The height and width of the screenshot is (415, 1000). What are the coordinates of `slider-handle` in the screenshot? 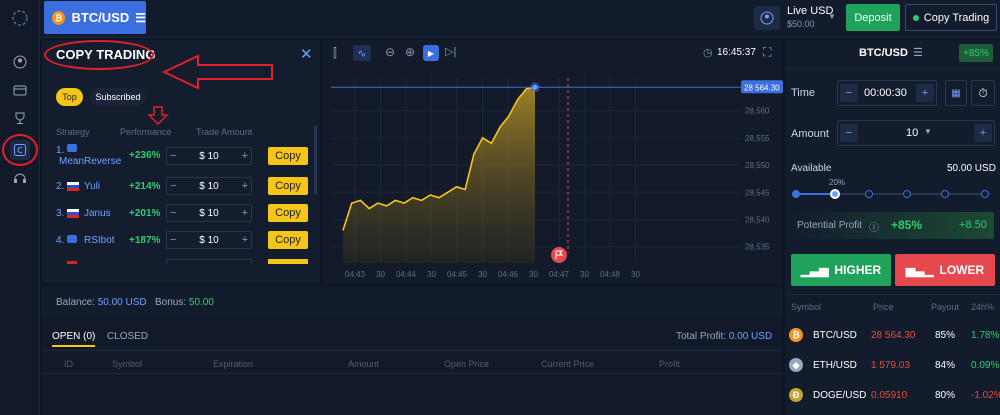 It's located at (835, 194).